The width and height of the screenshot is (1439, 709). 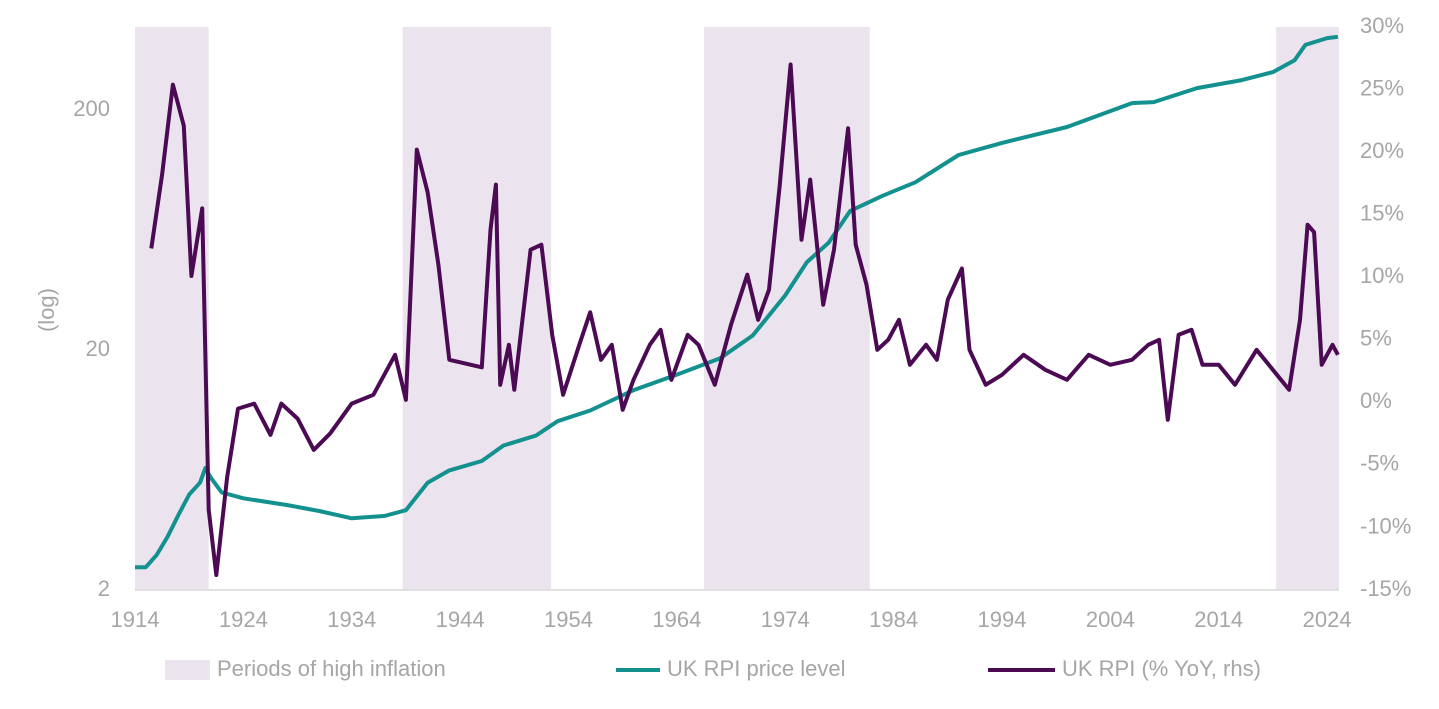 What do you see at coordinates (135, 619) in the screenshot?
I see `x-tick-label: 1914` at bounding box center [135, 619].